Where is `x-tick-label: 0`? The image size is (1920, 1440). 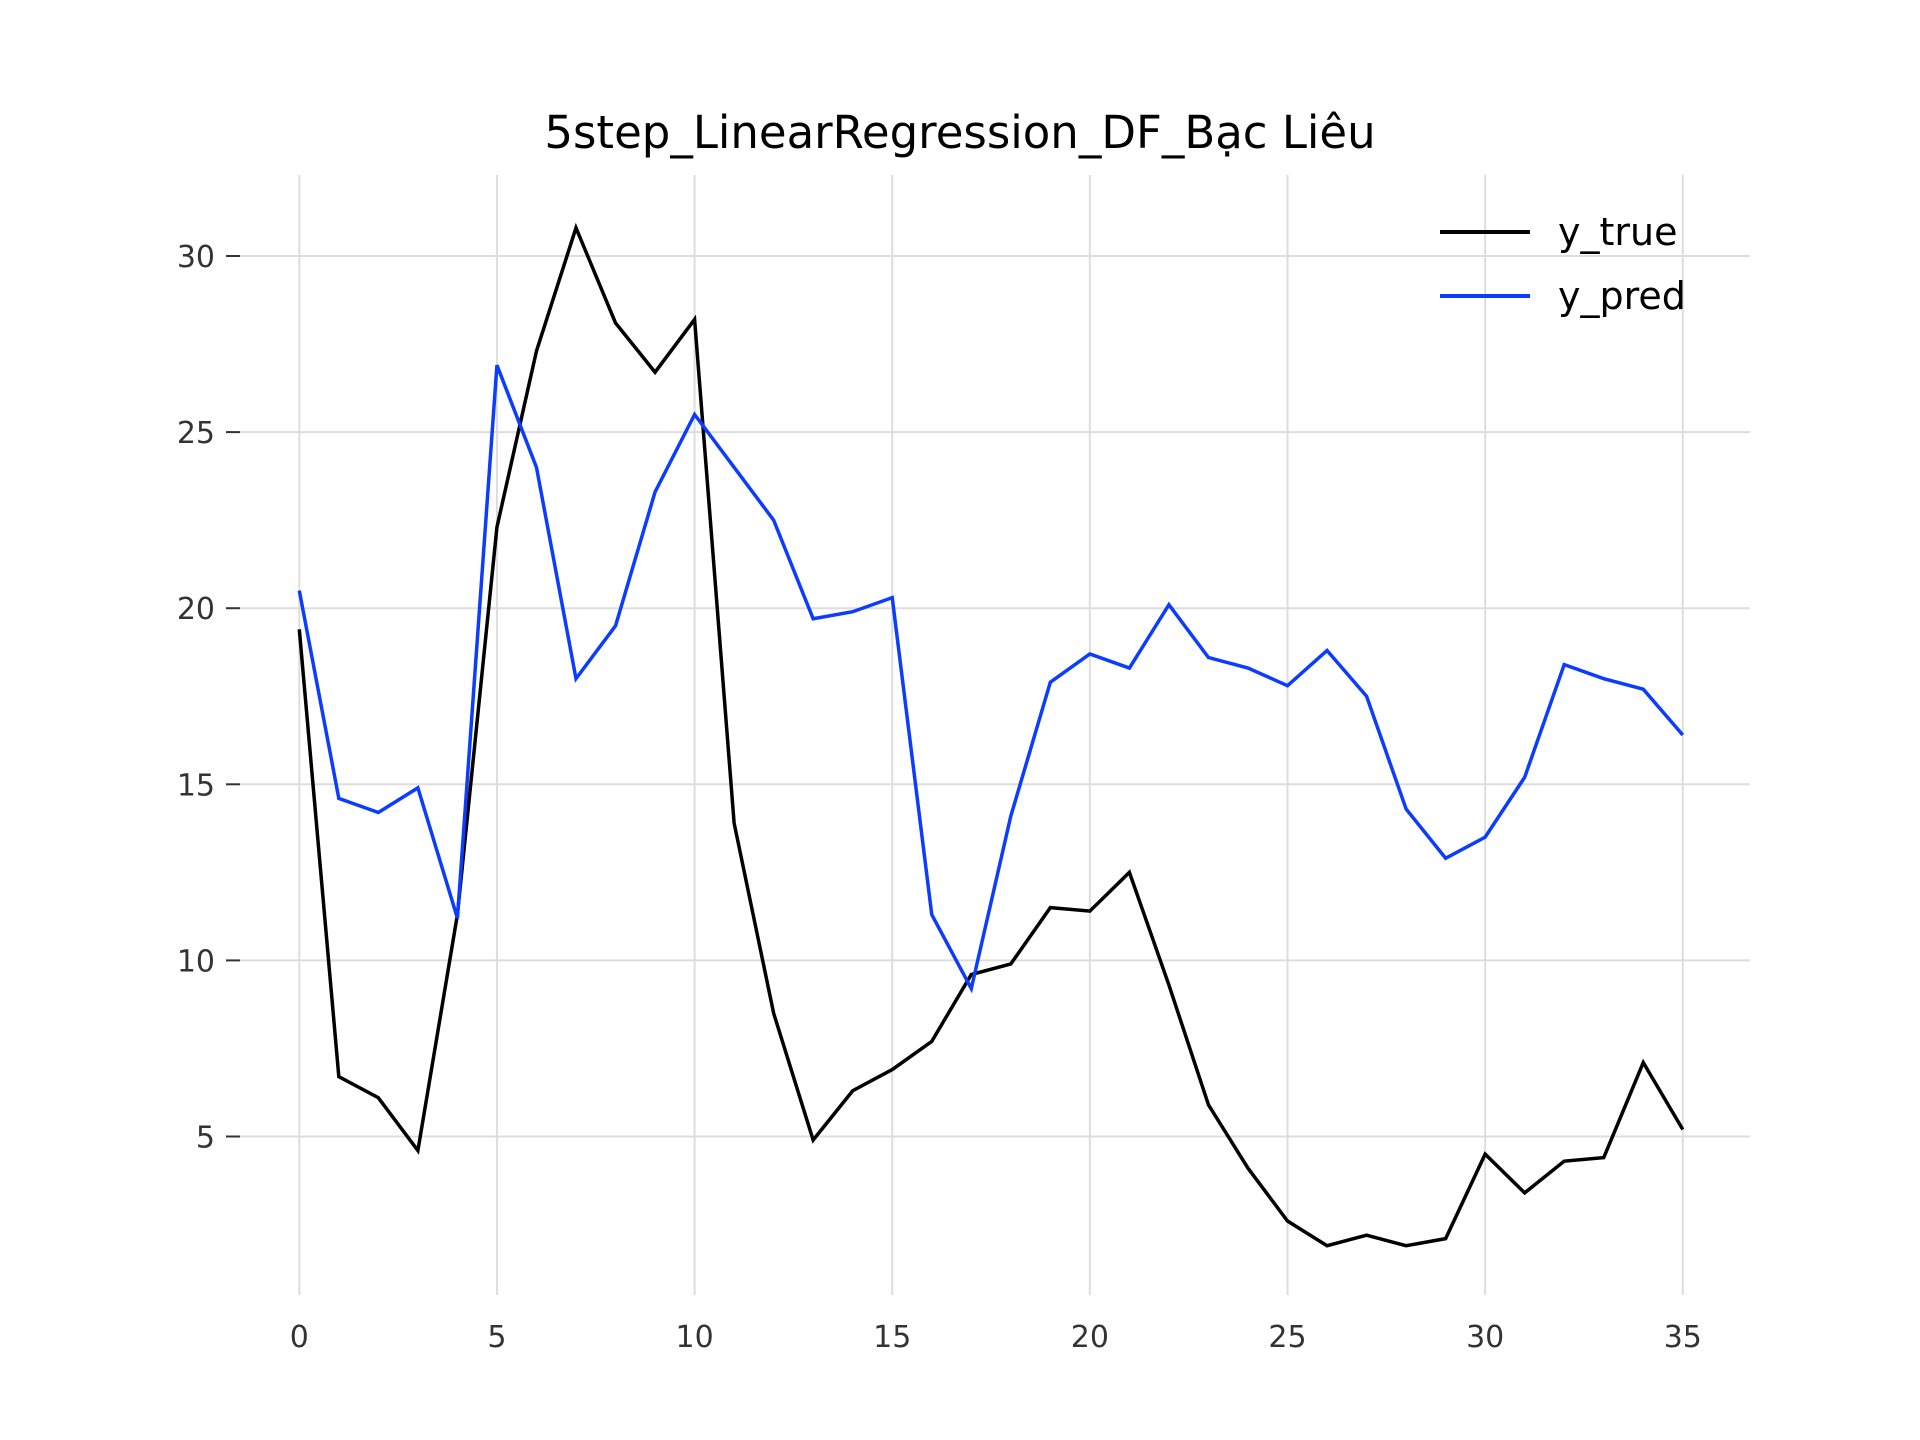 x-tick-label: 0 is located at coordinates (299, 1337).